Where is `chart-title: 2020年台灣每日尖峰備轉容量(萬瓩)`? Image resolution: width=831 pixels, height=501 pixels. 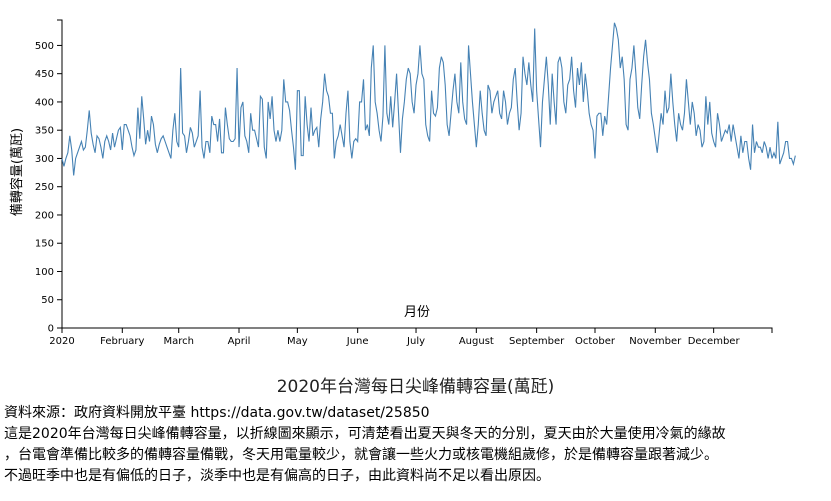 chart-title: 2020年台灣每日尖峰備轉容量(萬瓩) is located at coordinates (415, 387).